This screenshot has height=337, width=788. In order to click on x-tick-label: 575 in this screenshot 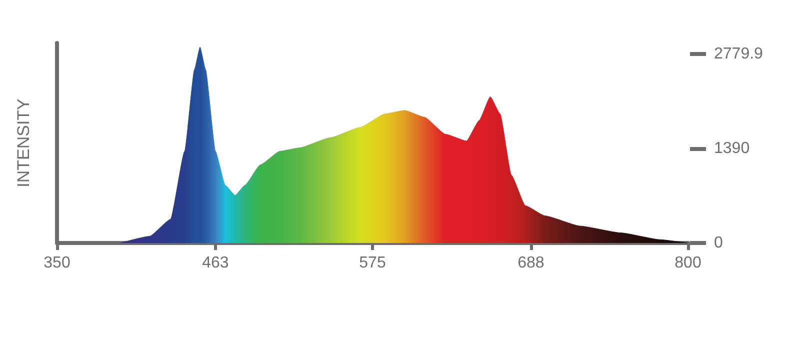, I will do `click(372, 263)`.